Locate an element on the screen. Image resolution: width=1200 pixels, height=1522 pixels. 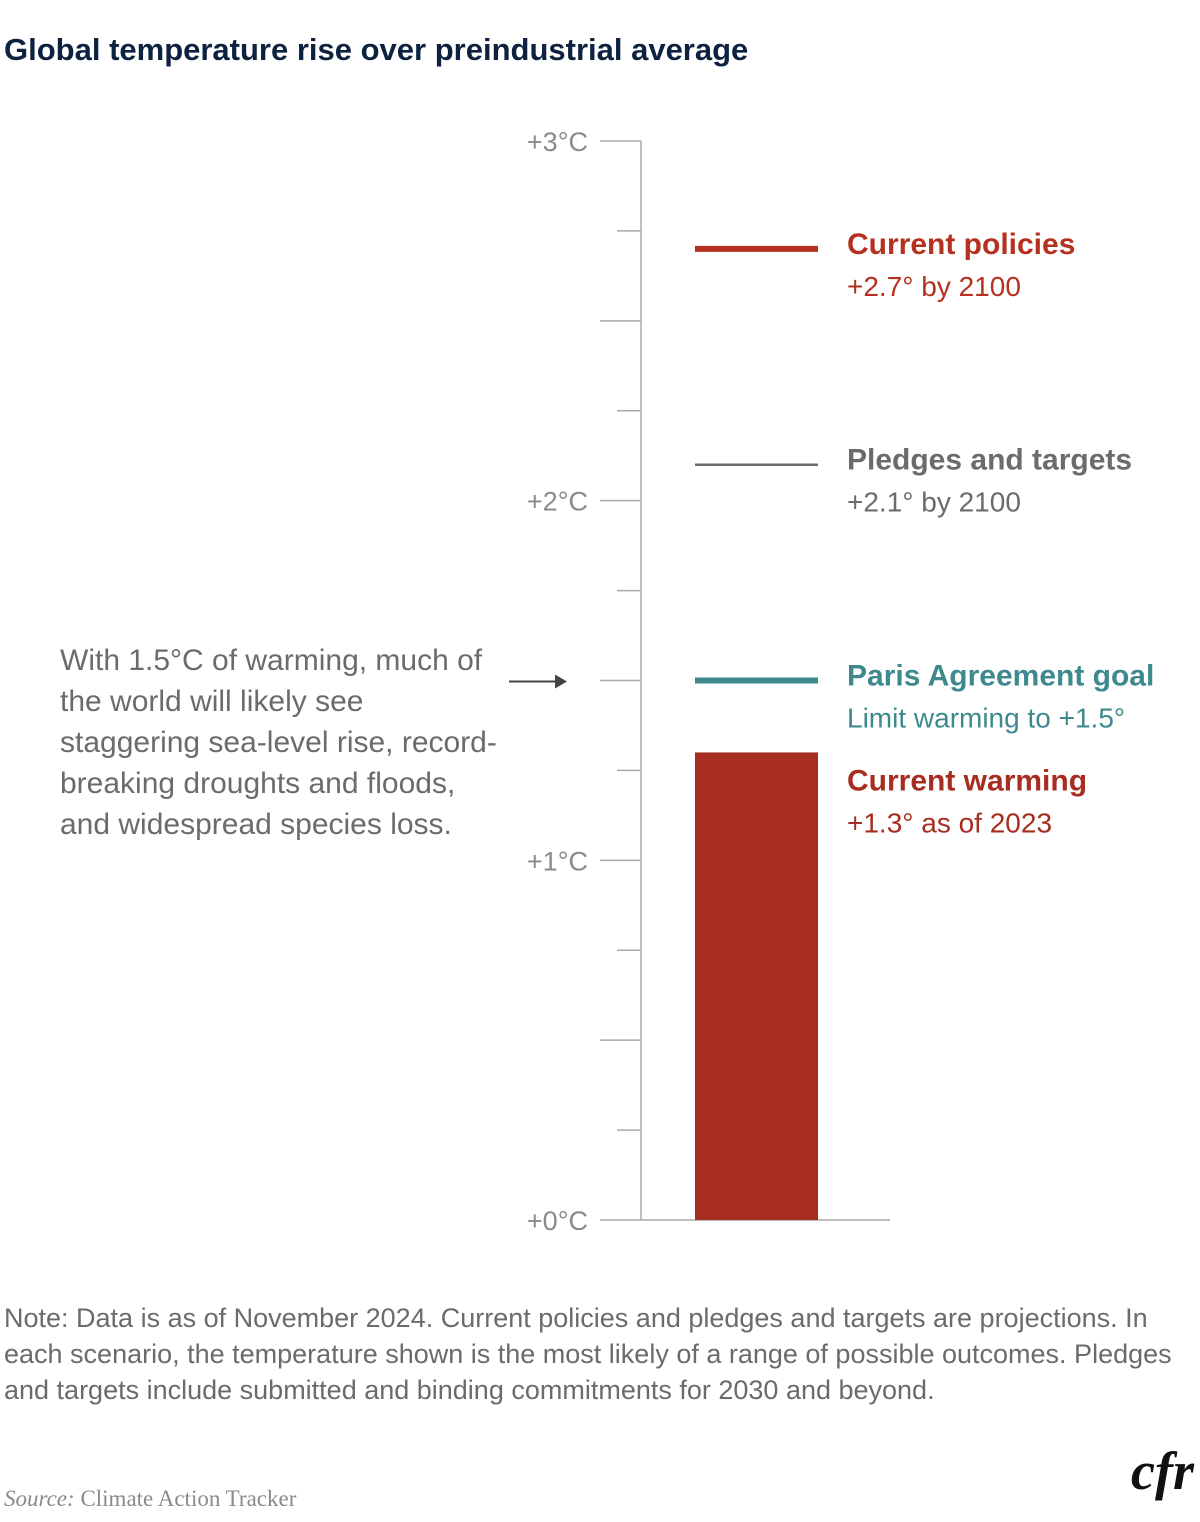
bar-current-warming is located at coordinates (756, 986).